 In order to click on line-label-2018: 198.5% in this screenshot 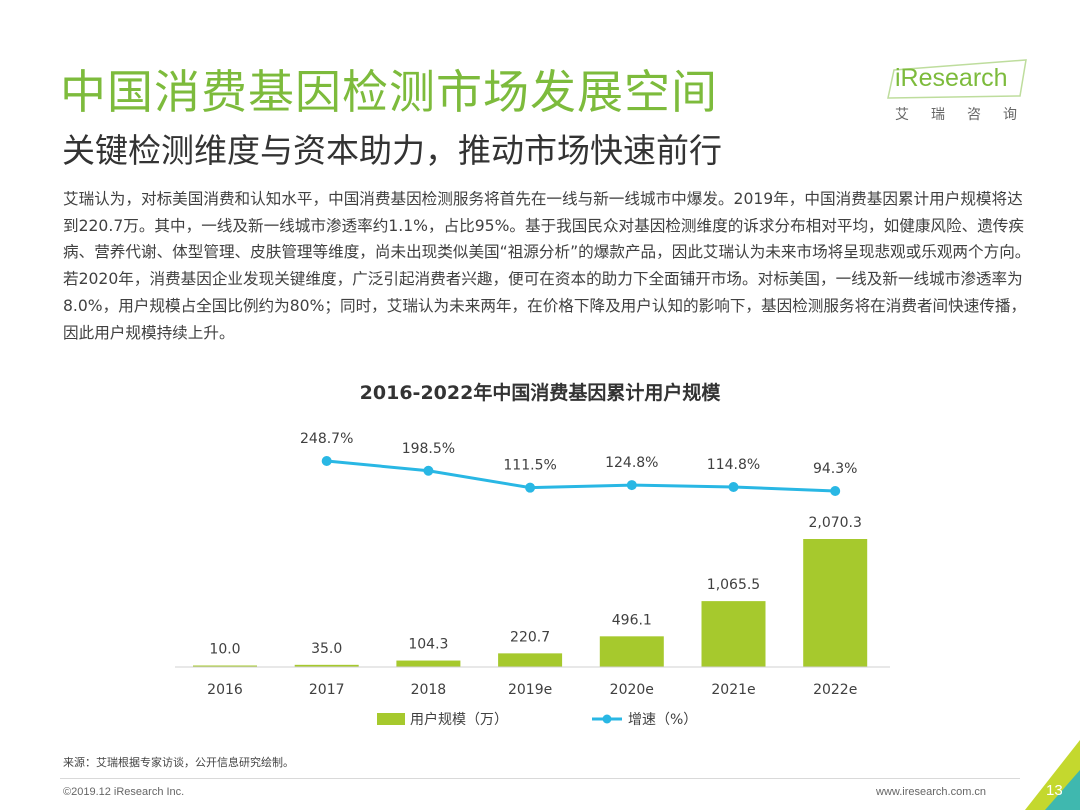, I will do `click(428, 449)`.